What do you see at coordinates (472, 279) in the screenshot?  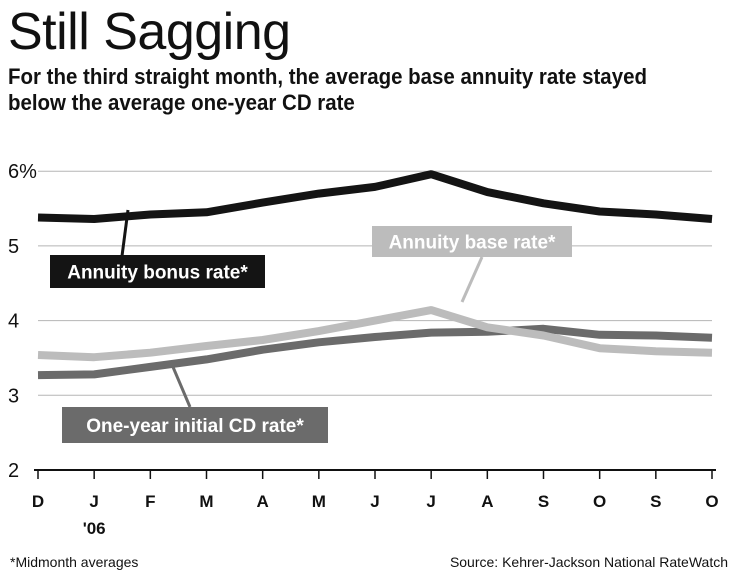 I see `annuity-base-rate-label-leader` at bounding box center [472, 279].